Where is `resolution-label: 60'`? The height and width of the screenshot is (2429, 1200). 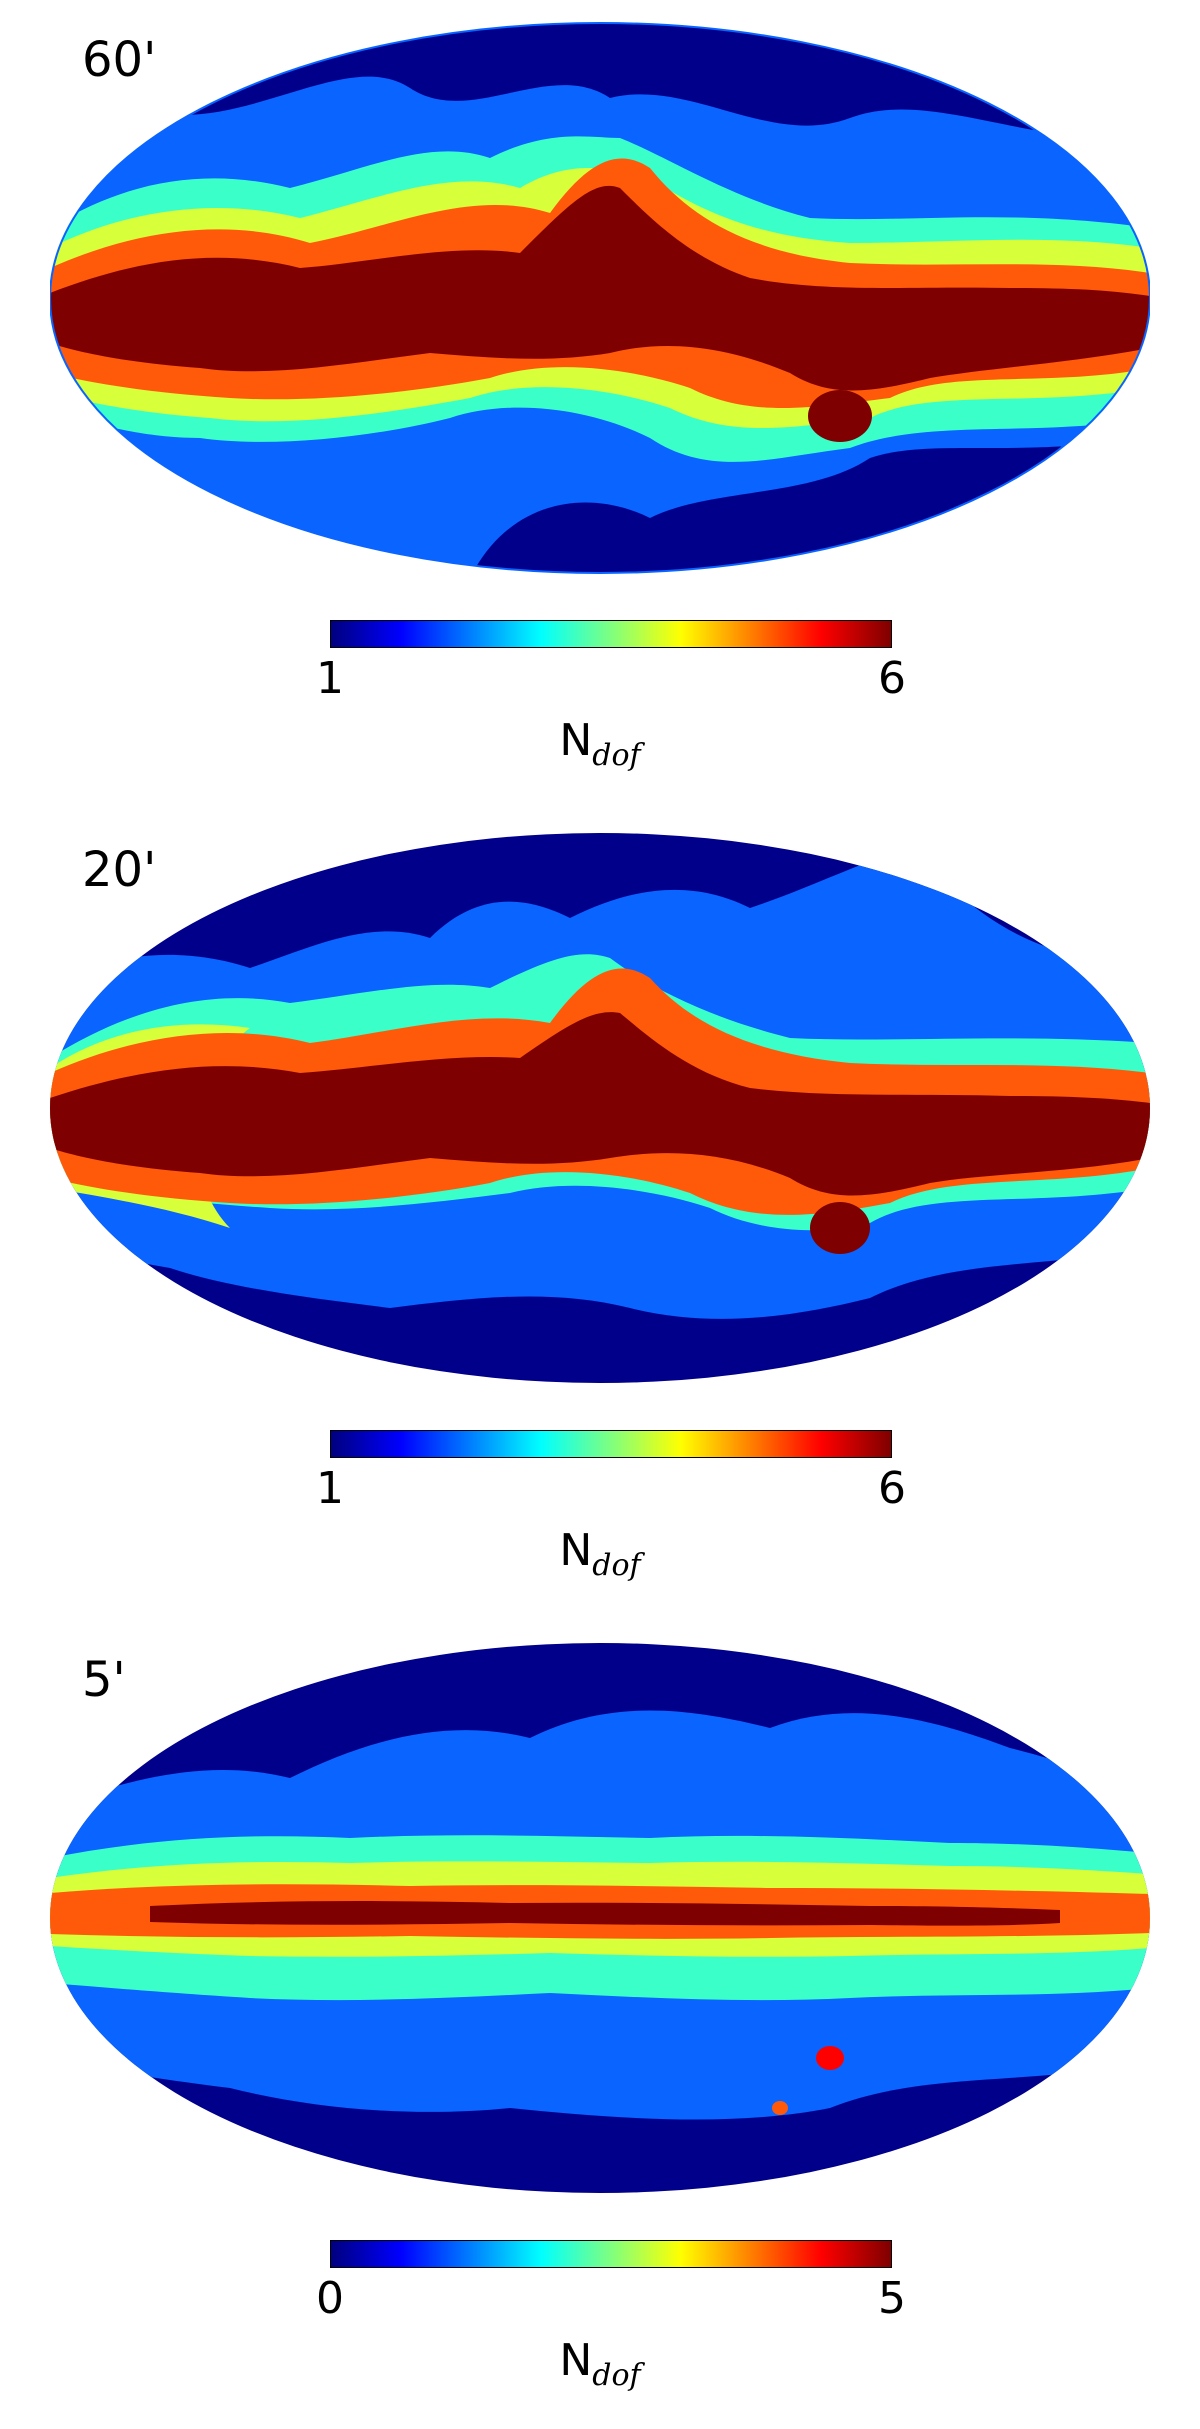 resolution-label: 60' is located at coordinates (119, 60).